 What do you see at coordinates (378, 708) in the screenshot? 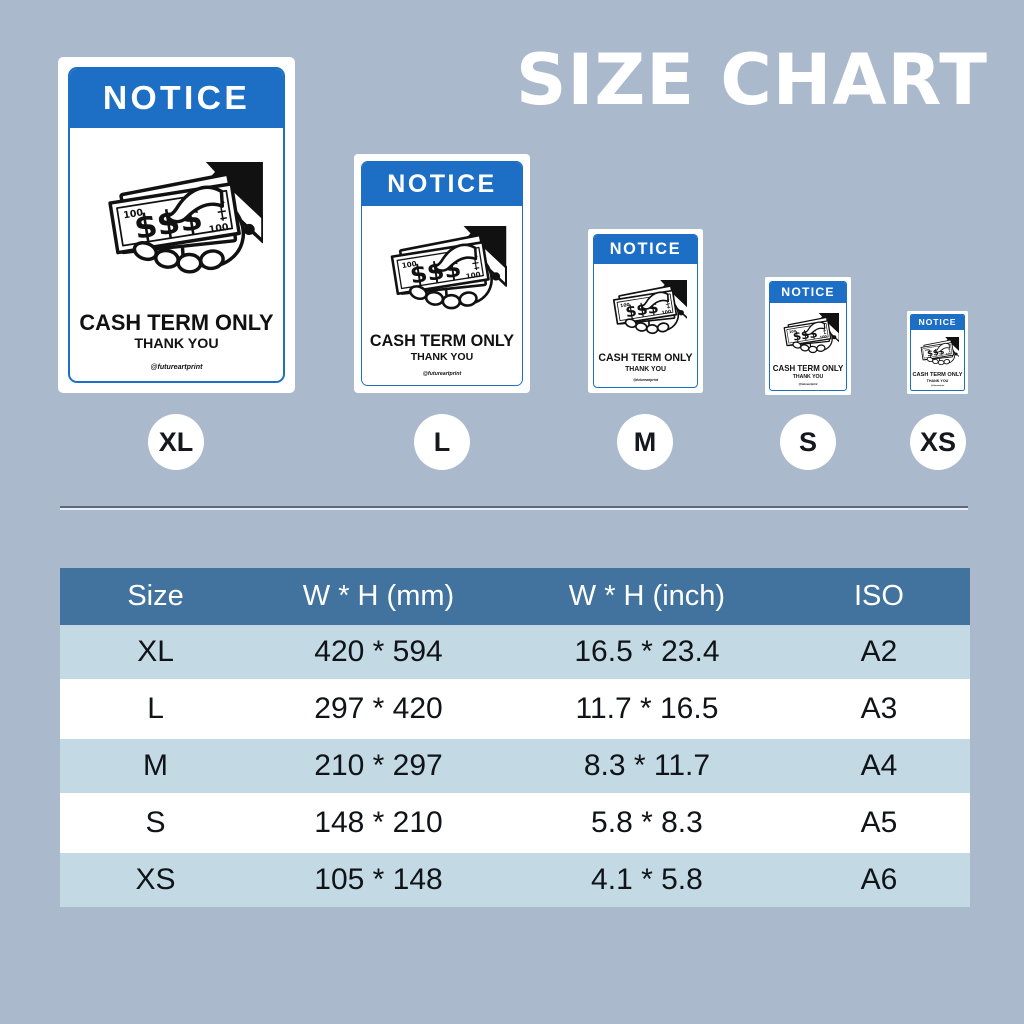
I see `table-cell: 297 * 420` at bounding box center [378, 708].